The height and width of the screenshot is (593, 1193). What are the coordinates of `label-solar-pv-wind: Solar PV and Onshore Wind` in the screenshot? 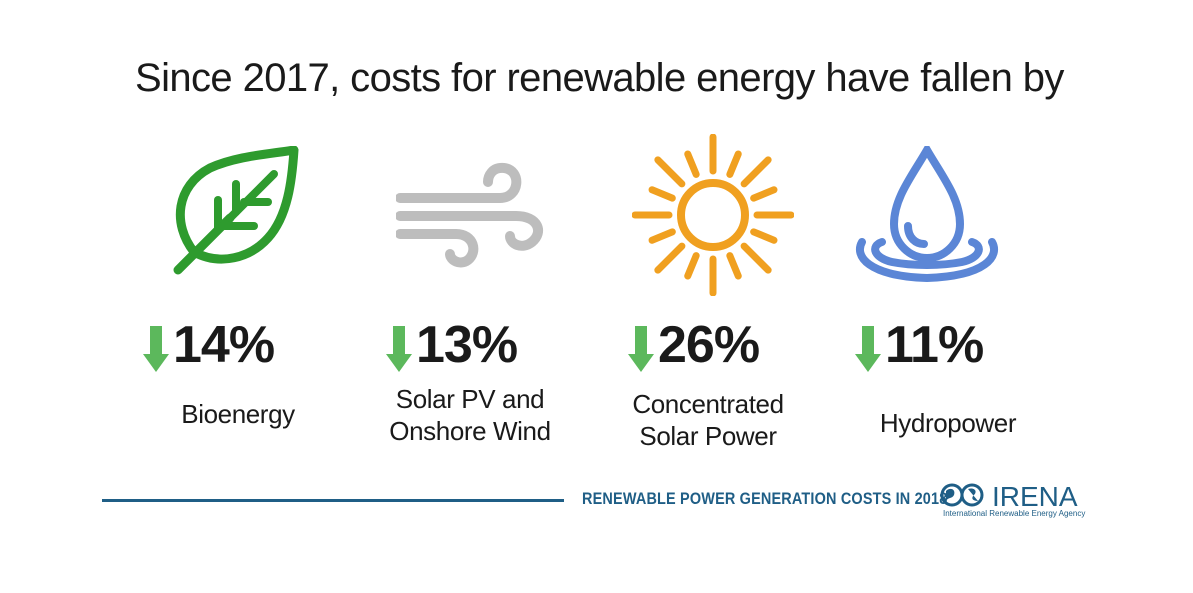 It's located at (470, 415).